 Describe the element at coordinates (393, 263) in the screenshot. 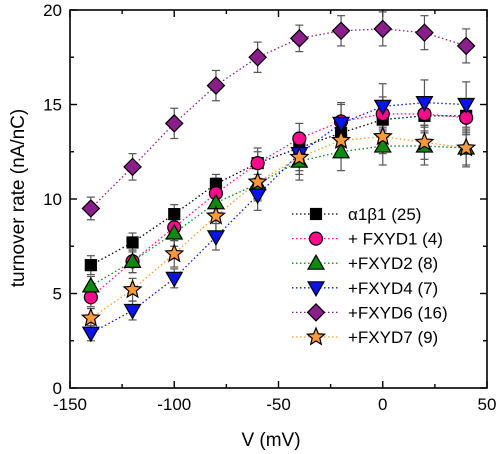

I see `legend-label: +FXYD2 (8)` at that location.